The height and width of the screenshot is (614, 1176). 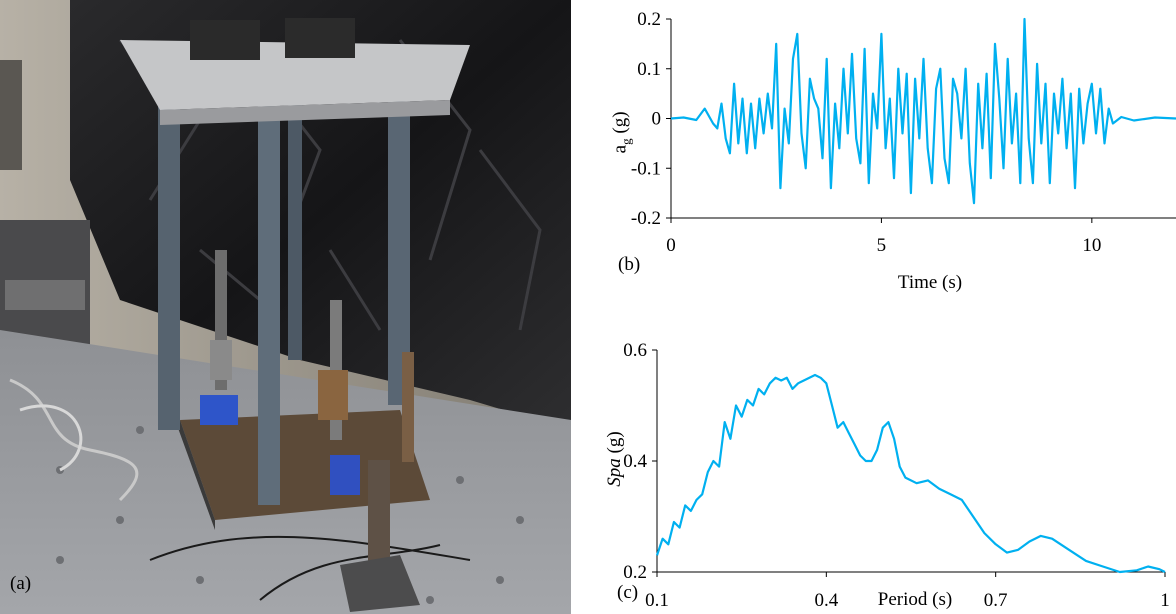 What do you see at coordinates (930, 282) in the screenshot?
I see `chart-b-x-axis-title: Time (s)` at bounding box center [930, 282].